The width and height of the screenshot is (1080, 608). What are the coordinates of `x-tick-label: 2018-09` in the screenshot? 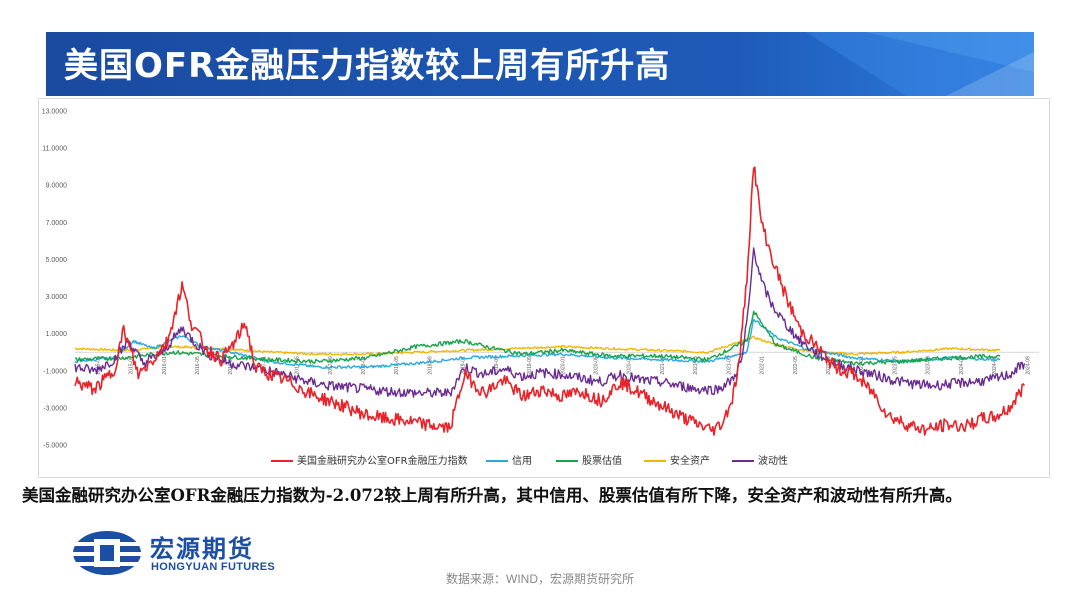 It's located at (430, 365).